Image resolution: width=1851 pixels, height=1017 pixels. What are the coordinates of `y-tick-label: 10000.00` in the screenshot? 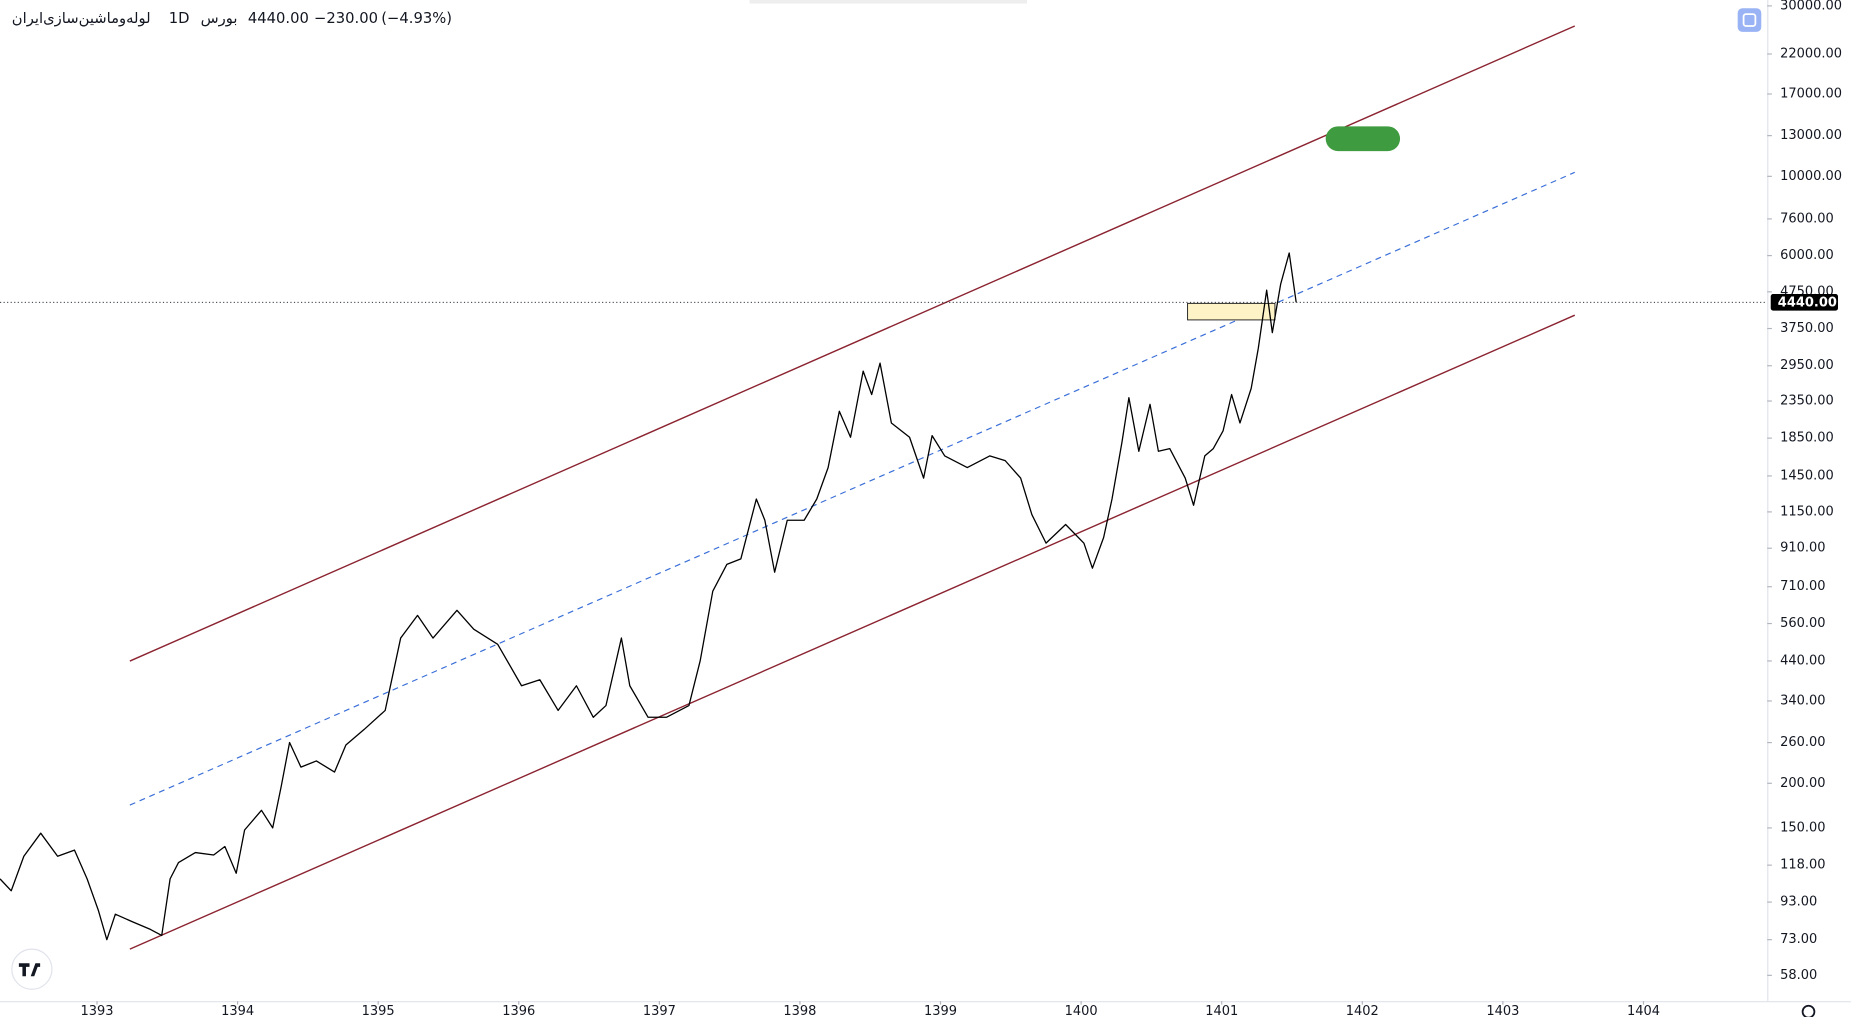 It's located at (1811, 176).